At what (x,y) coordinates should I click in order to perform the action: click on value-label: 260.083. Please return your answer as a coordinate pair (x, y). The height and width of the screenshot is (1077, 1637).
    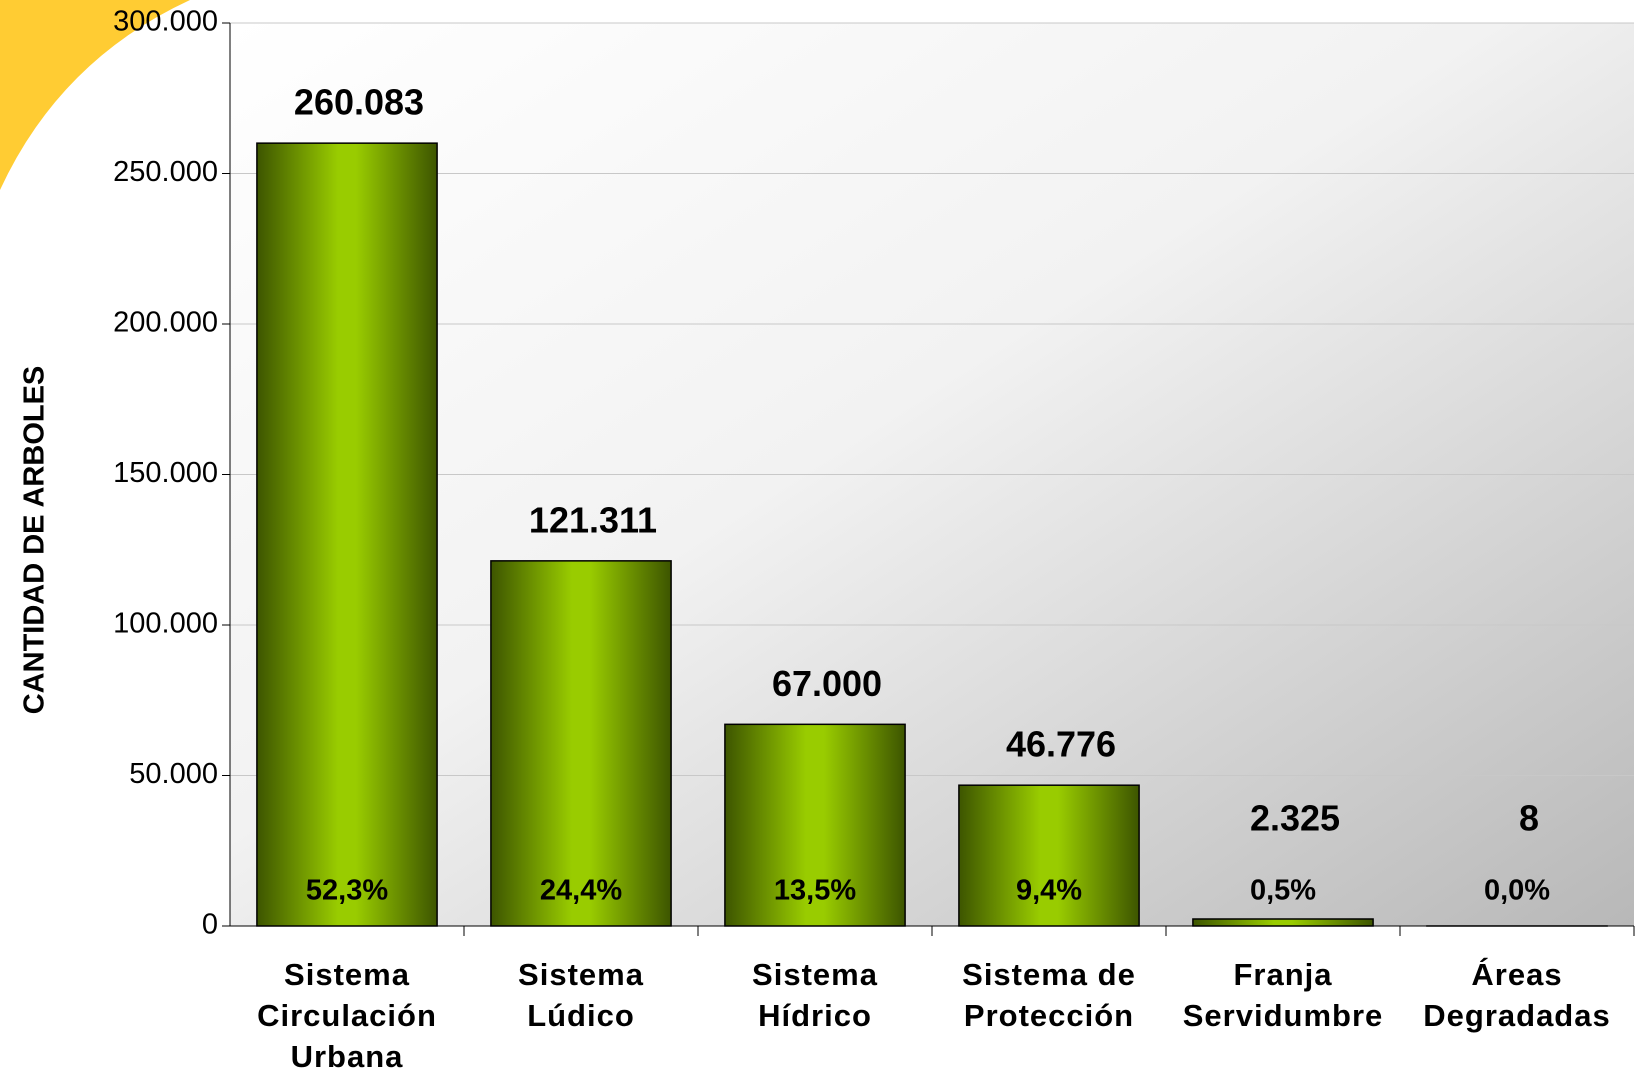
    Looking at the image, I should click on (359, 102).